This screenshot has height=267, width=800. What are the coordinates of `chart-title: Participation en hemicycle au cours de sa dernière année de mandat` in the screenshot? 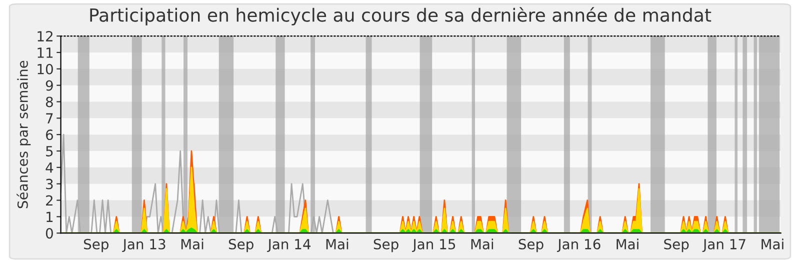 It's located at (401, 16).